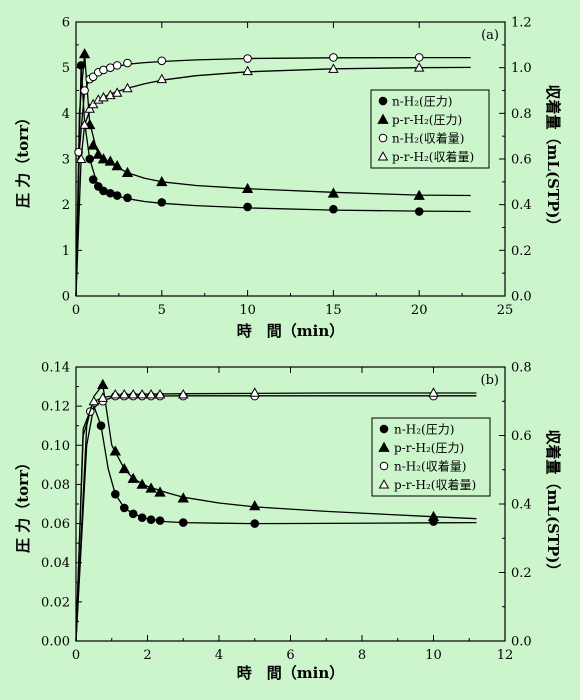  I want to click on y-left-tick-label: 0.10, so click(55, 446).